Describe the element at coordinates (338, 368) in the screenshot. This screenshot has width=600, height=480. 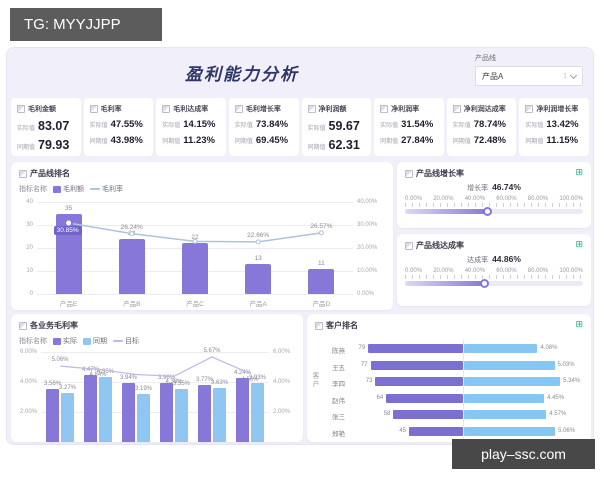
I see `customer-name: 王五` at that location.